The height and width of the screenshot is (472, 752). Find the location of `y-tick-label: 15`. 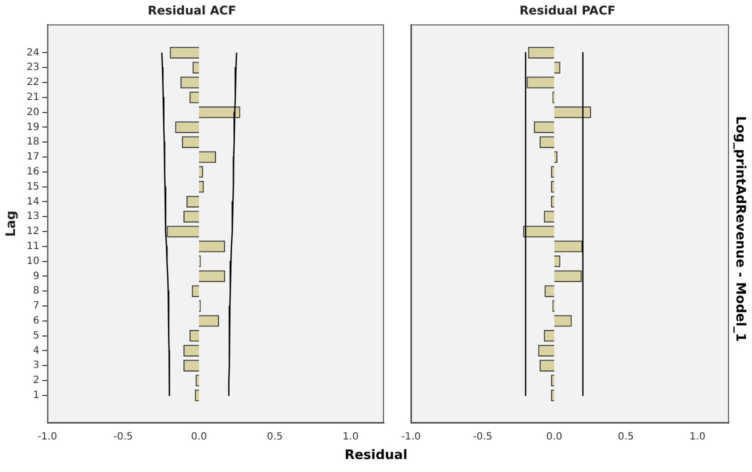

y-tick-label: 15 is located at coordinates (33, 186).